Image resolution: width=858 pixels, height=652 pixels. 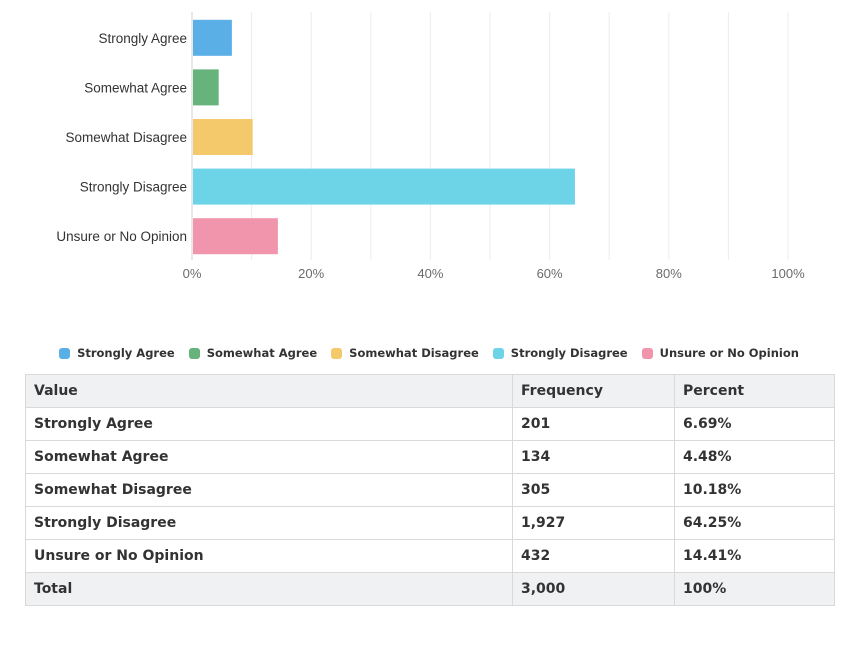 What do you see at coordinates (593, 490) in the screenshot?
I see `cell-frequency: 305` at bounding box center [593, 490].